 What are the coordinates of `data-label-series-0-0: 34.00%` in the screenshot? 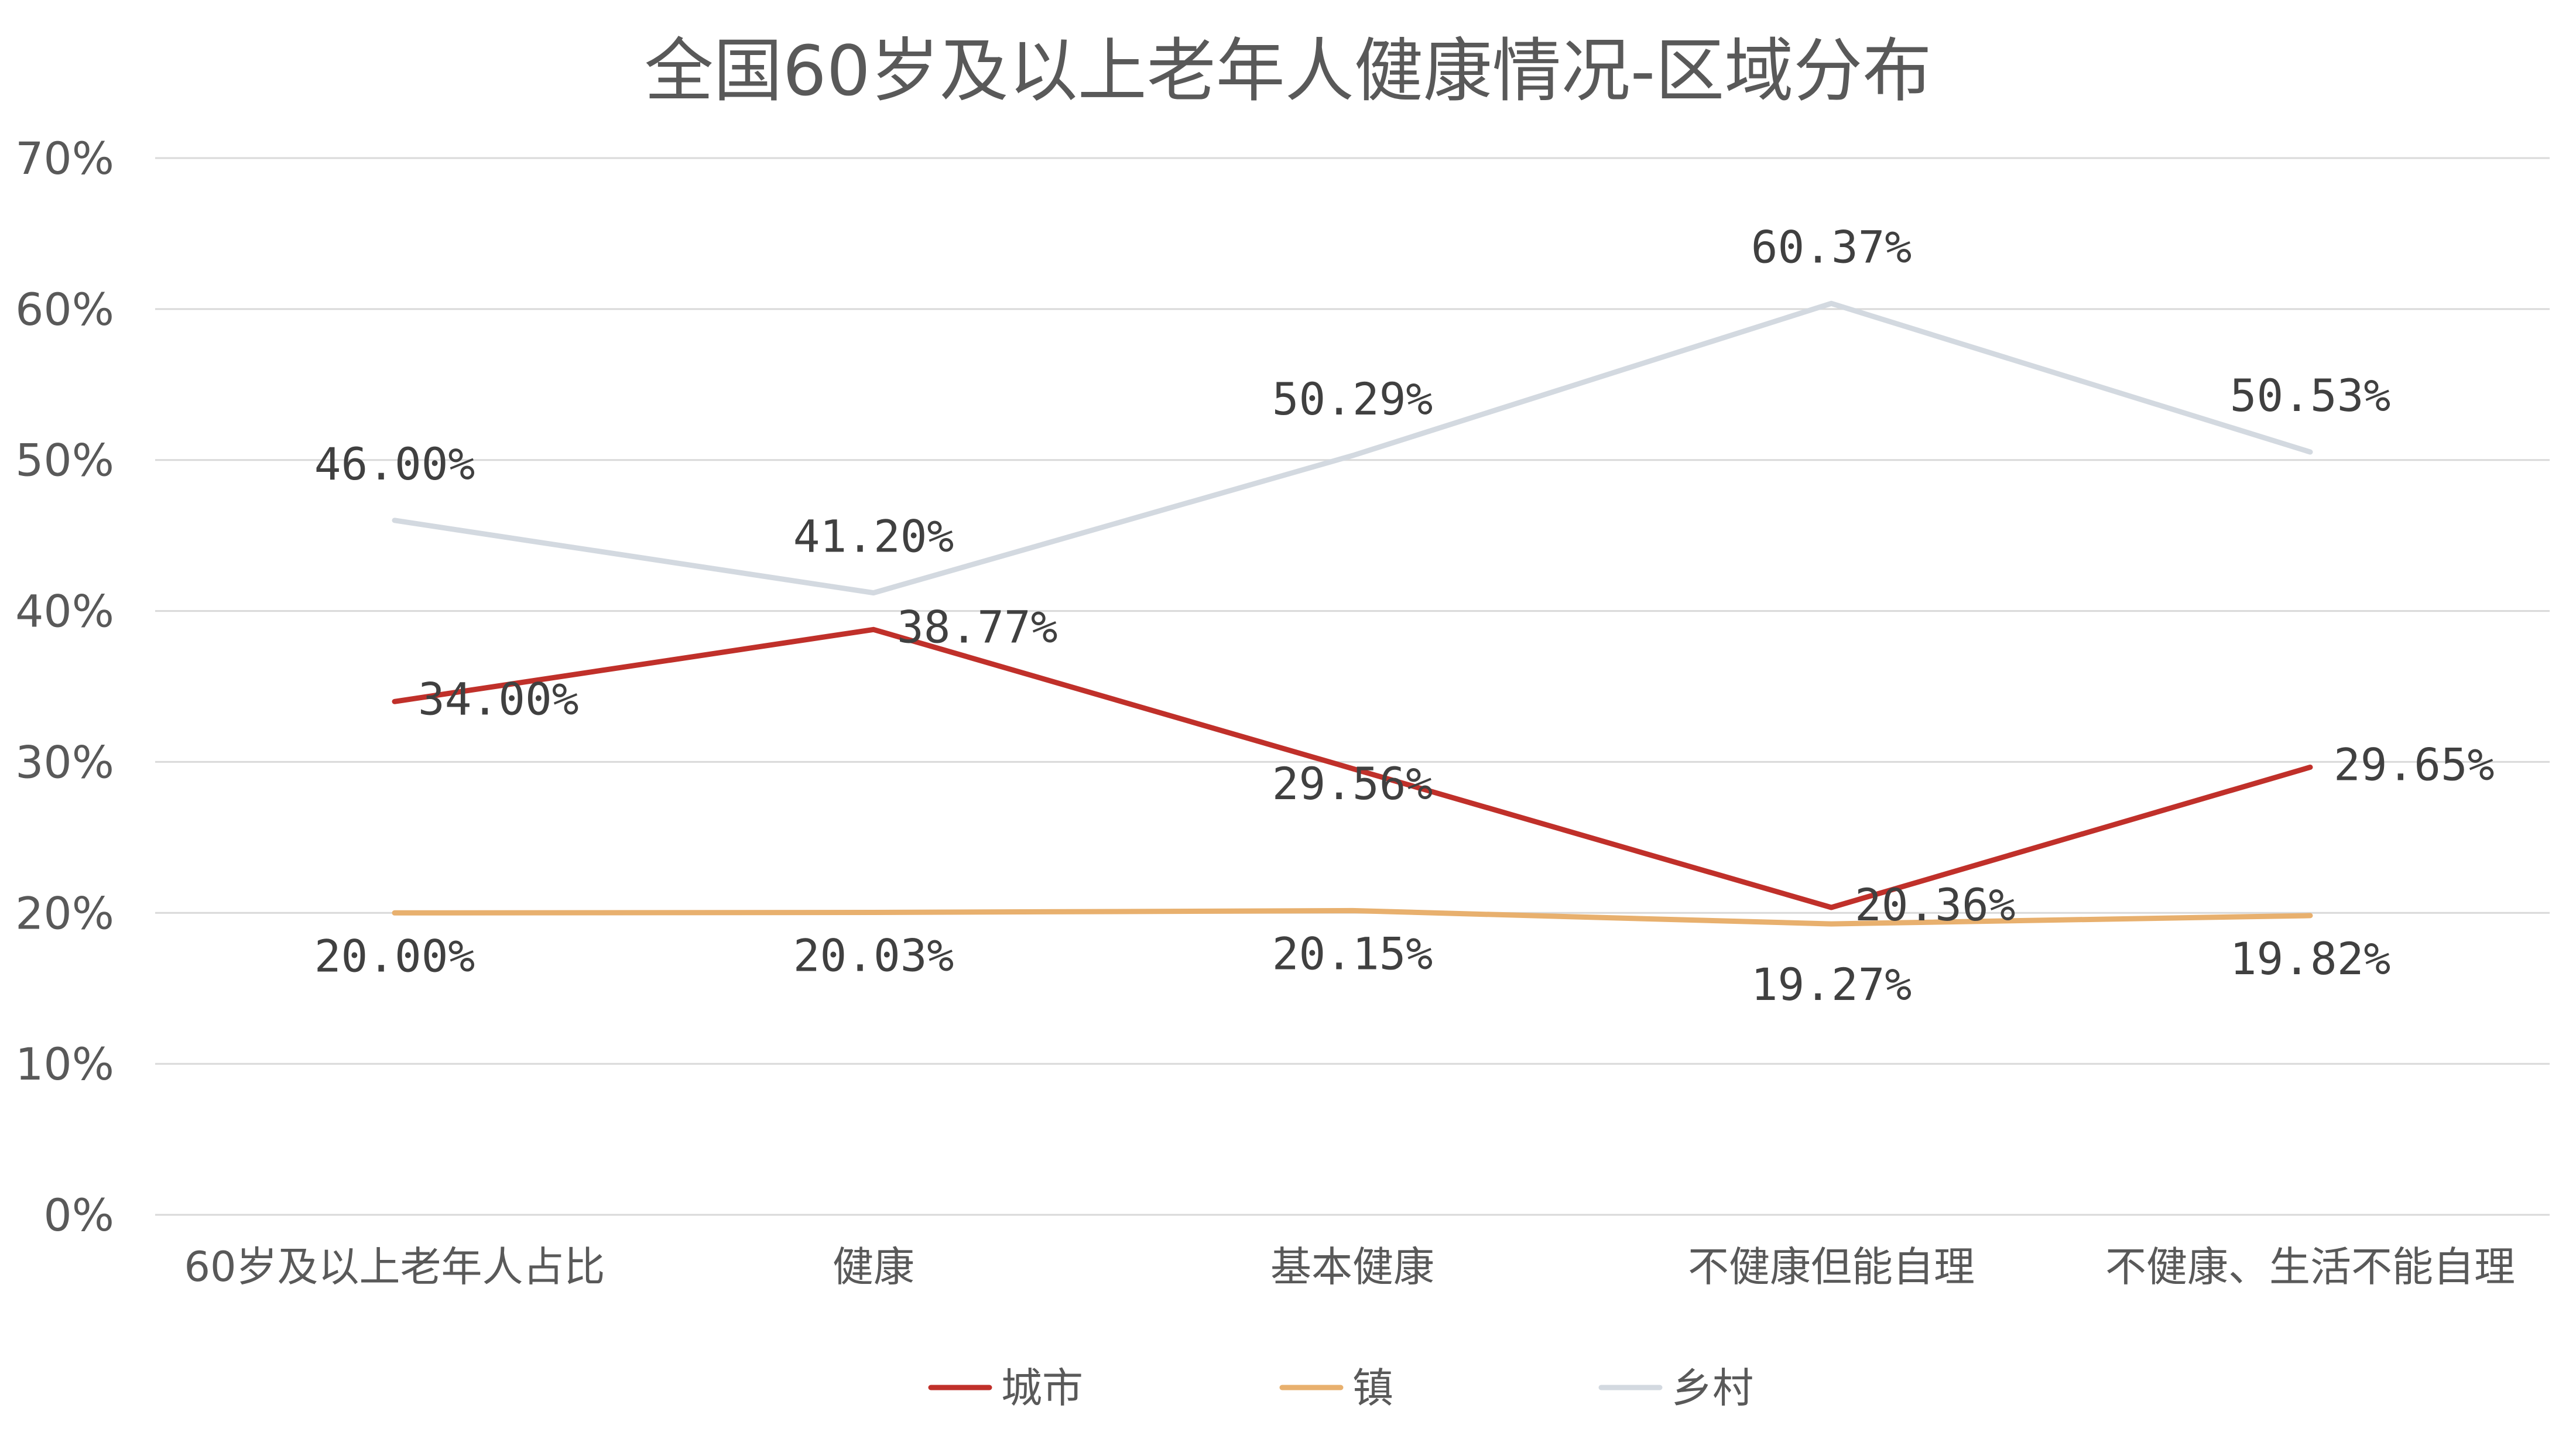 It's located at (498, 699).